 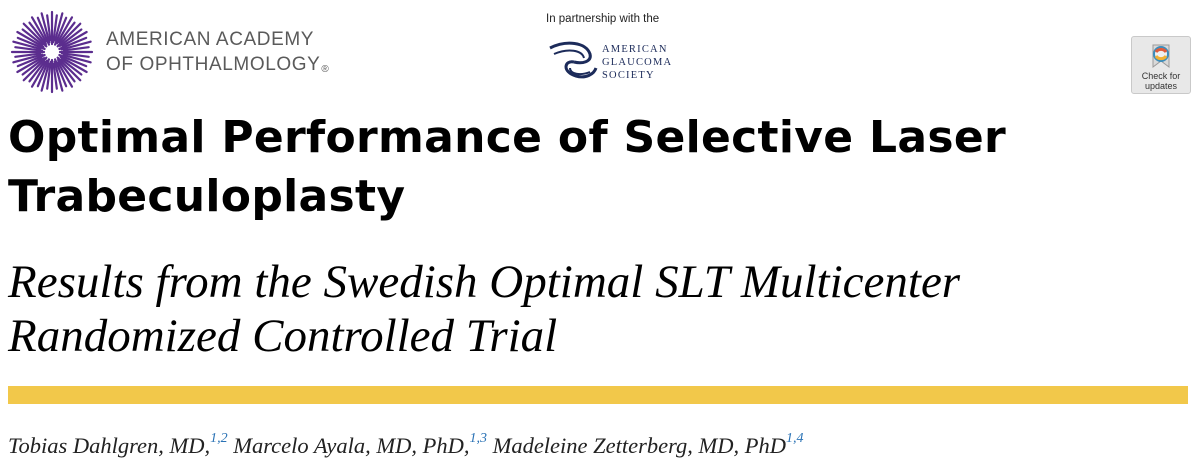 What do you see at coordinates (325, 69) in the screenshot?
I see `registered-mark: ®` at bounding box center [325, 69].